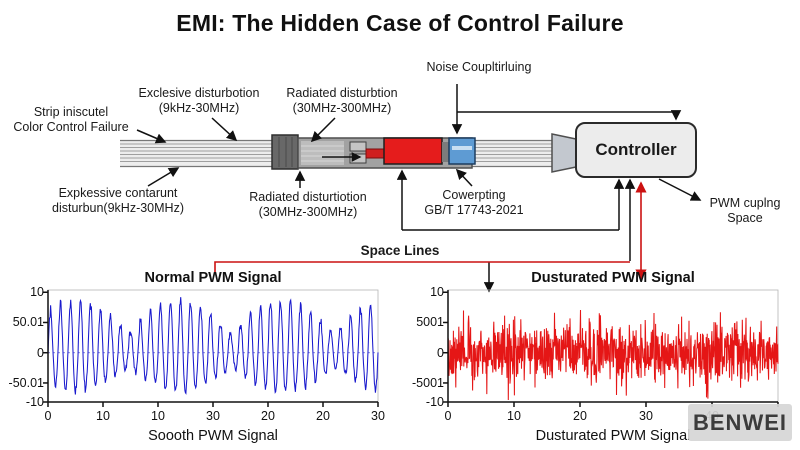  I want to click on red-component, so click(413, 151).